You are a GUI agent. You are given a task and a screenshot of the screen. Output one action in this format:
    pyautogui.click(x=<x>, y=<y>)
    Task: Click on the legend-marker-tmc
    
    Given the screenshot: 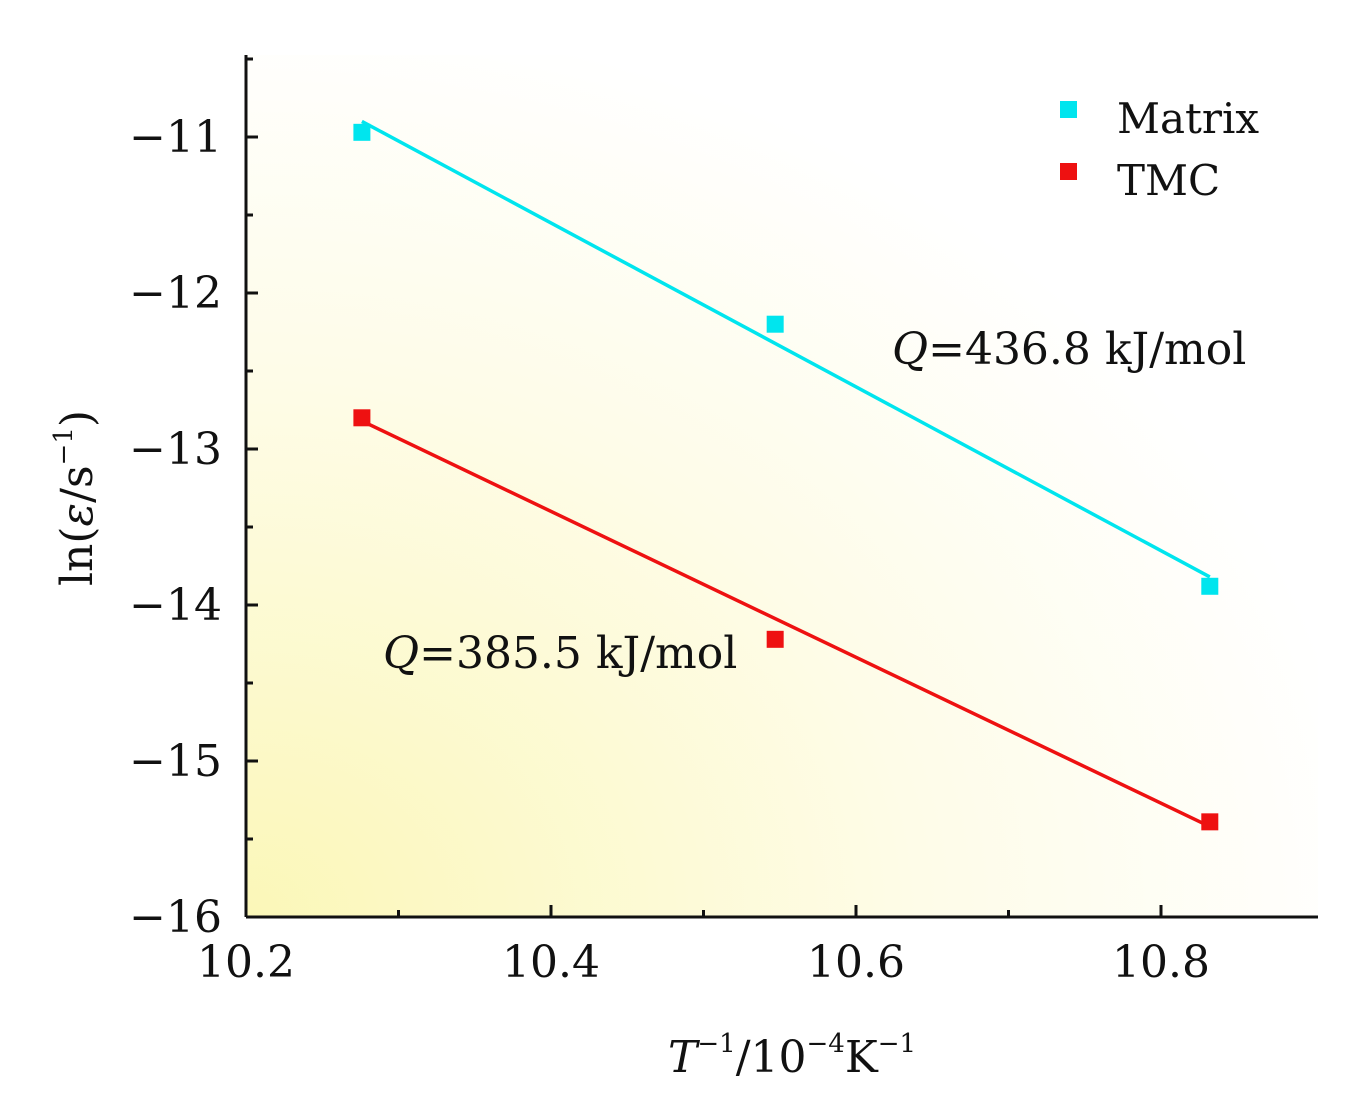 What is the action you would take?
    pyautogui.click(x=1068, y=171)
    